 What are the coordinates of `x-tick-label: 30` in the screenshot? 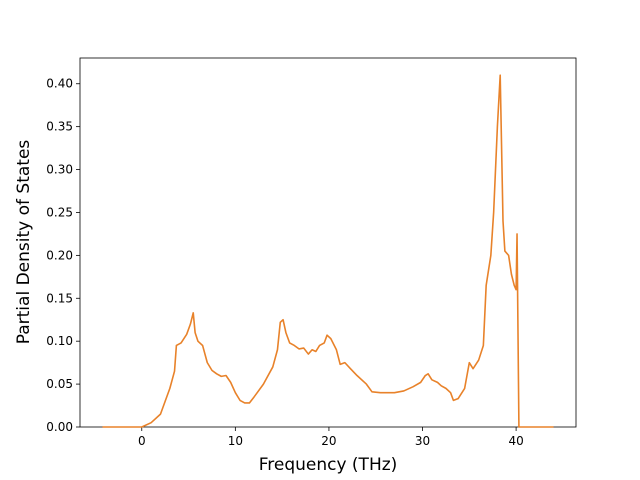 It's located at (422, 441).